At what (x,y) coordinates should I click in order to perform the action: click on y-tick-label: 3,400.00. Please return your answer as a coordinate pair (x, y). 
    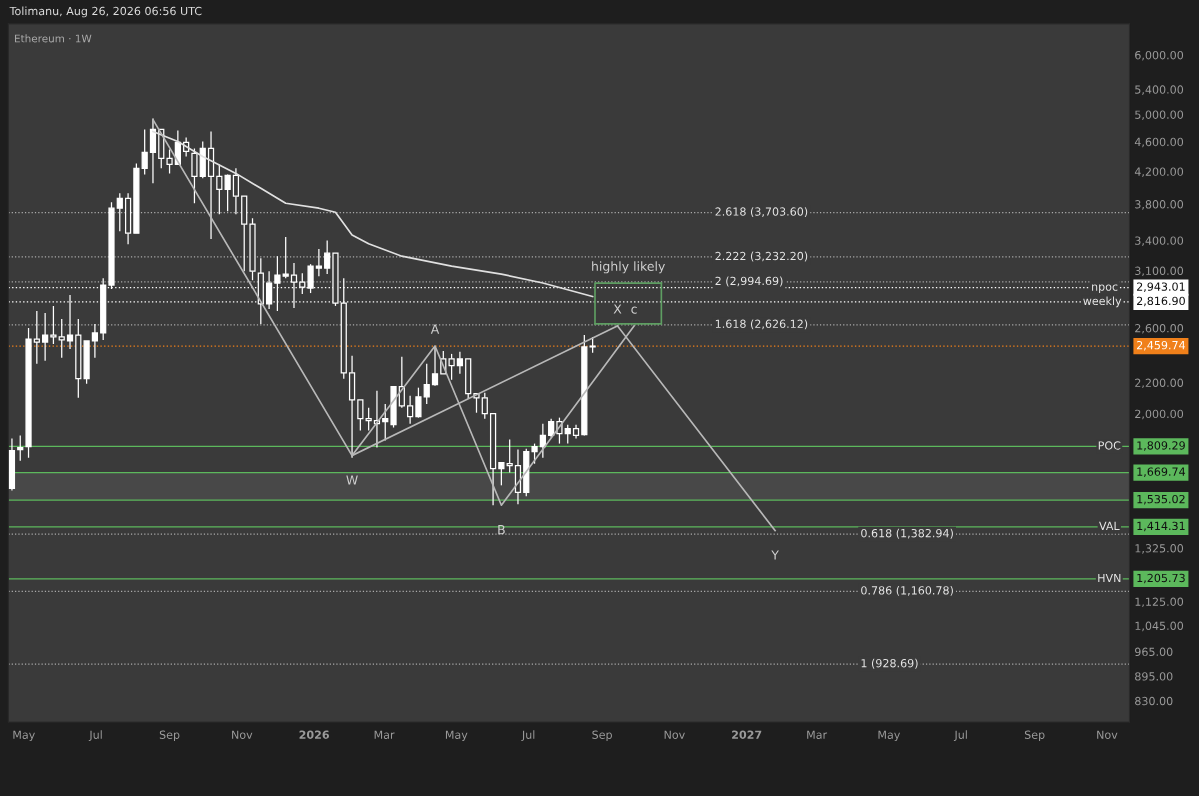
    Looking at the image, I should click on (1159, 241).